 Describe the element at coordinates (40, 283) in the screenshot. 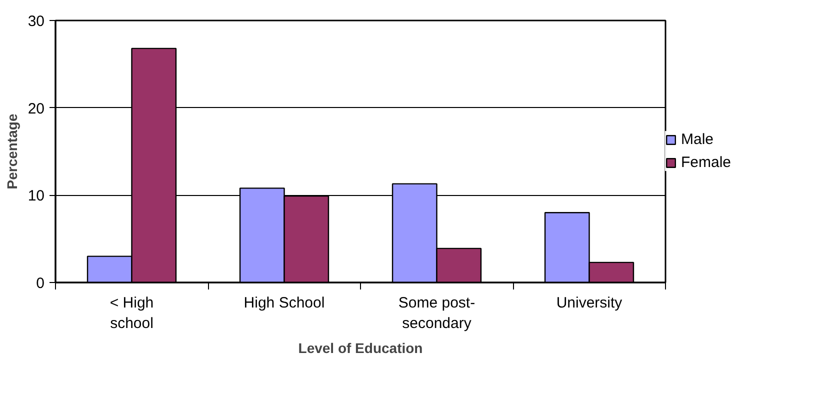

I see `y-tick-label: 0` at that location.